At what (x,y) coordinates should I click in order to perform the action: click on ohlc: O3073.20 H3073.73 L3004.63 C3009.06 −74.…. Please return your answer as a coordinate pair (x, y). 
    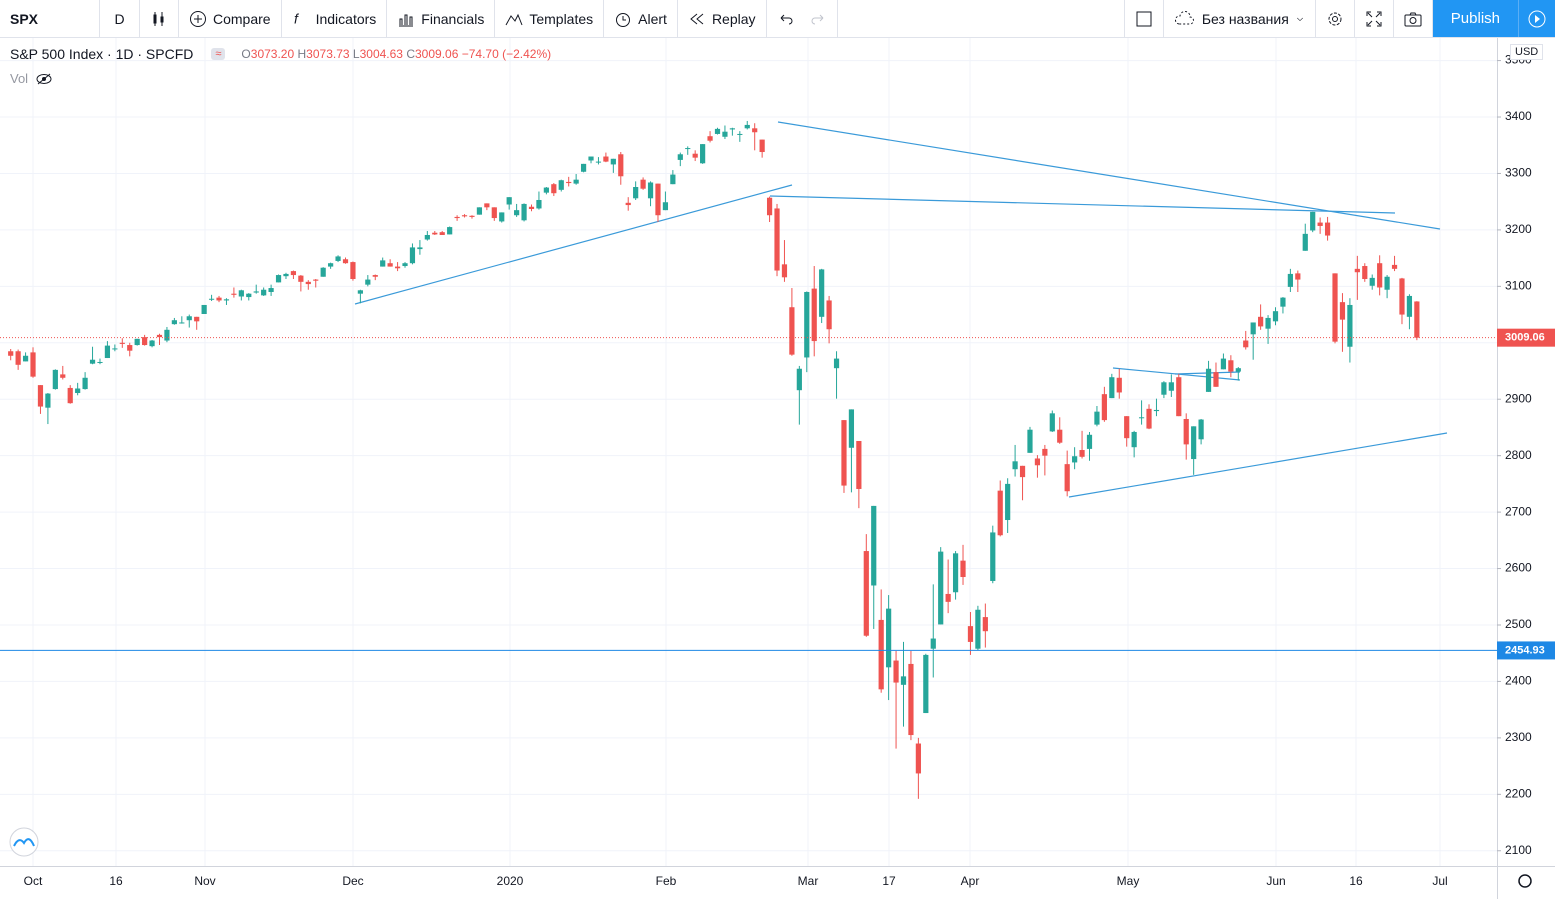
    Looking at the image, I should click on (396, 54).